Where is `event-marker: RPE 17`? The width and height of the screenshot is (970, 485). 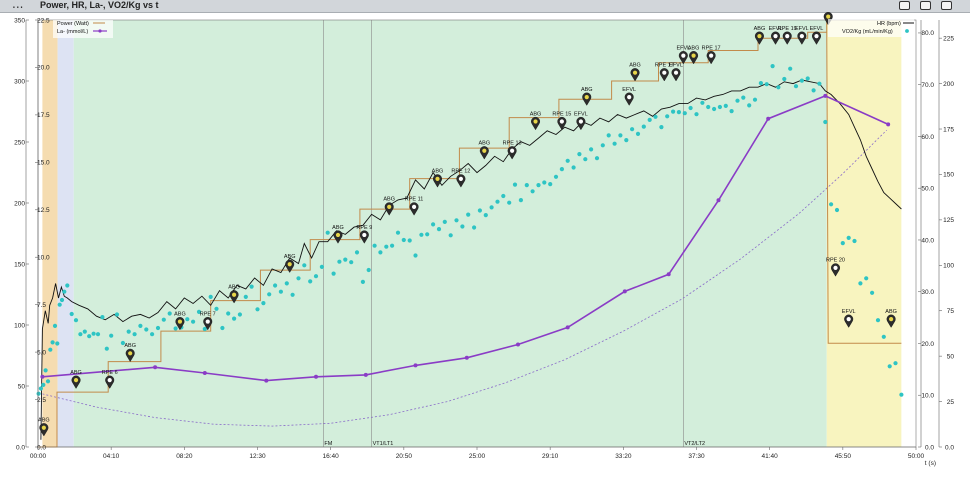 event-marker: RPE 17 is located at coordinates (711, 55).